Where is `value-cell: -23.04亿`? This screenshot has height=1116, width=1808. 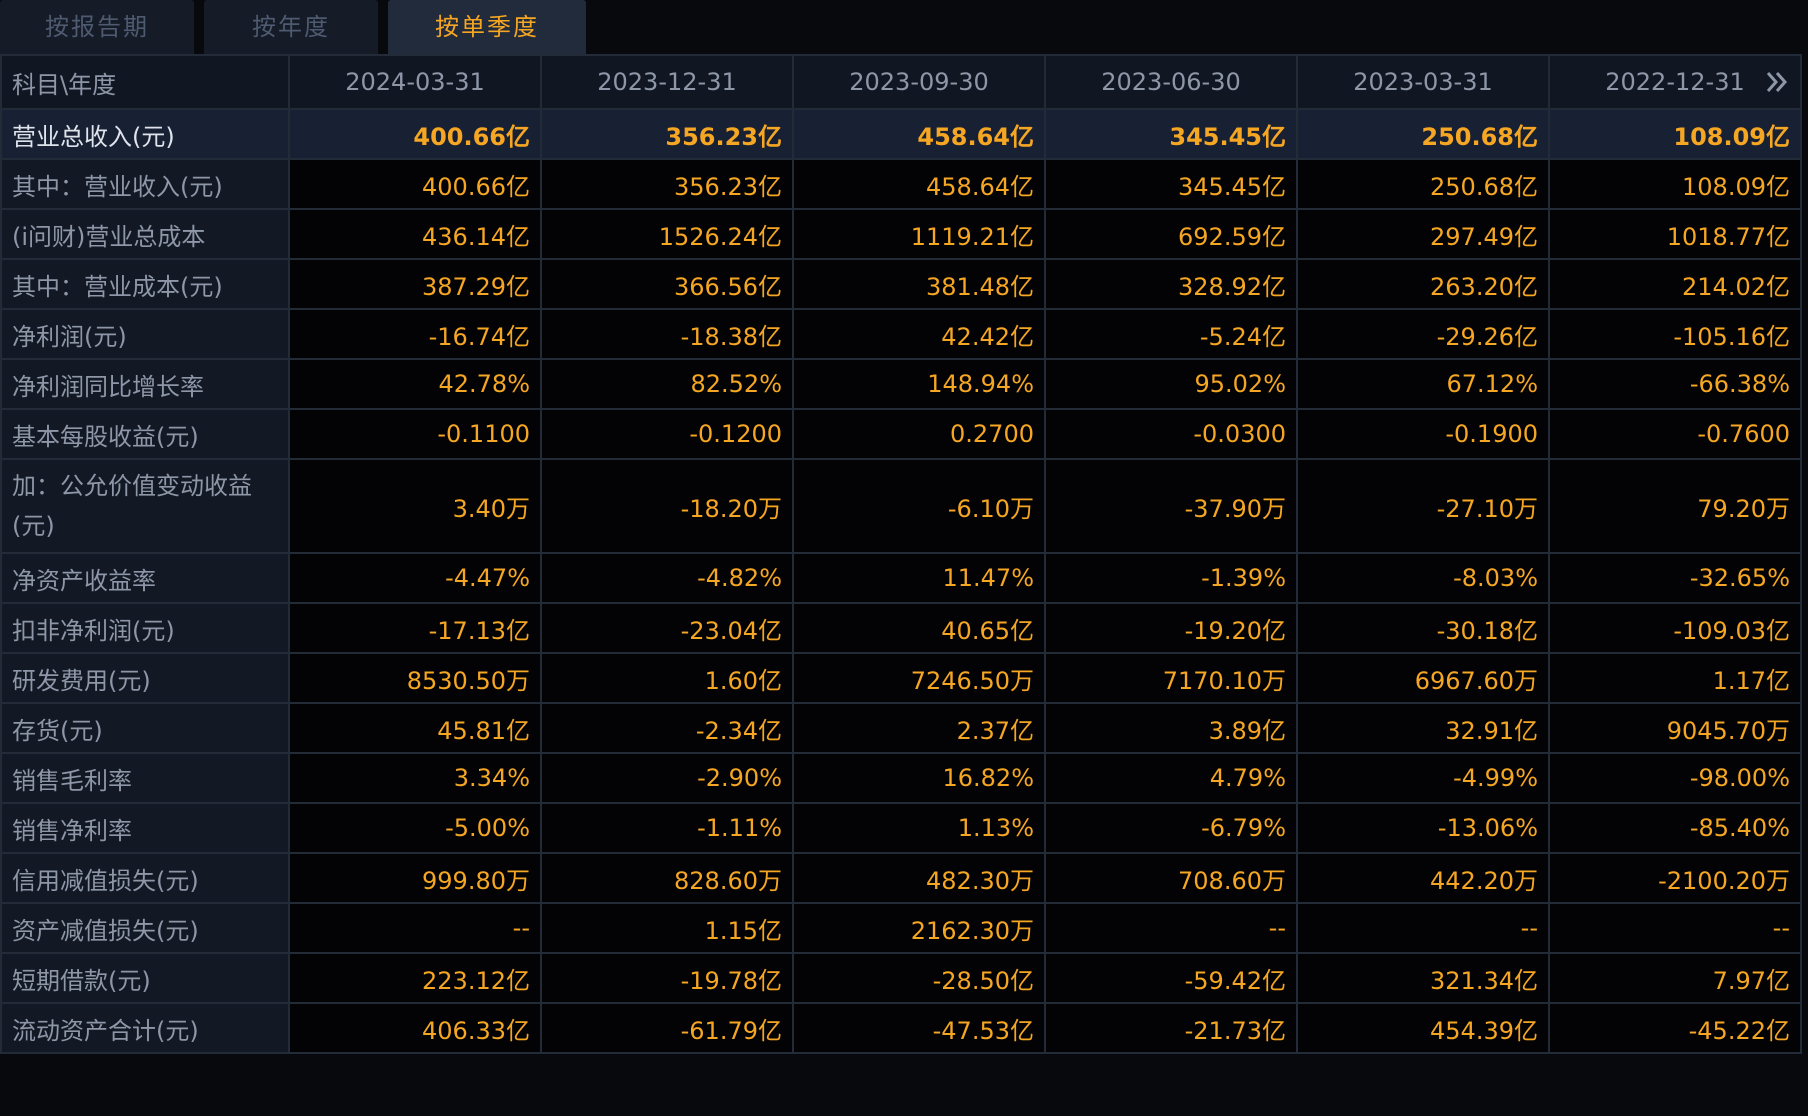 value-cell: -23.04亿 is located at coordinates (667, 628).